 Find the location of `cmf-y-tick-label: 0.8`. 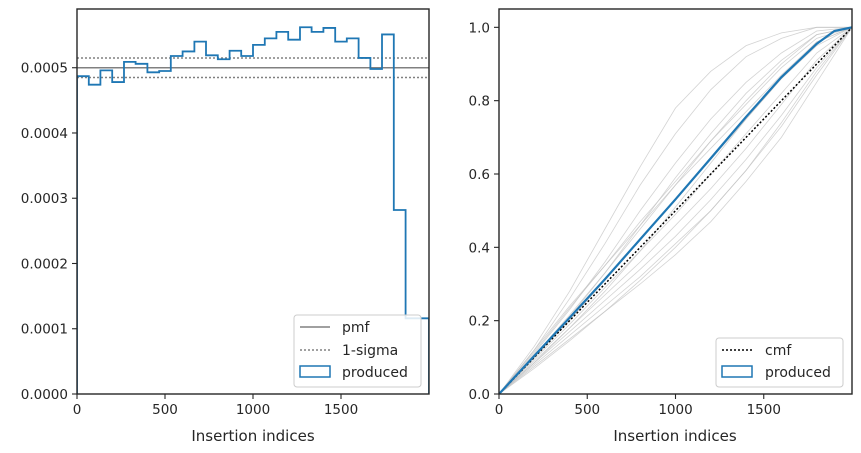

cmf-y-tick-label: 0.8 is located at coordinates (479, 102).